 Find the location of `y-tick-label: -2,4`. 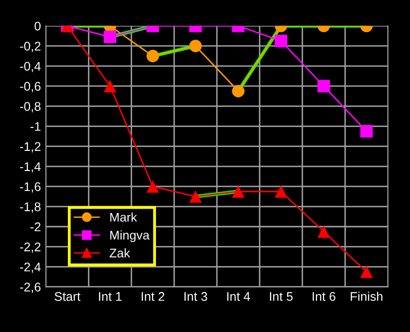

y-tick-label: -2,4 is located at coordinates (30, 267).